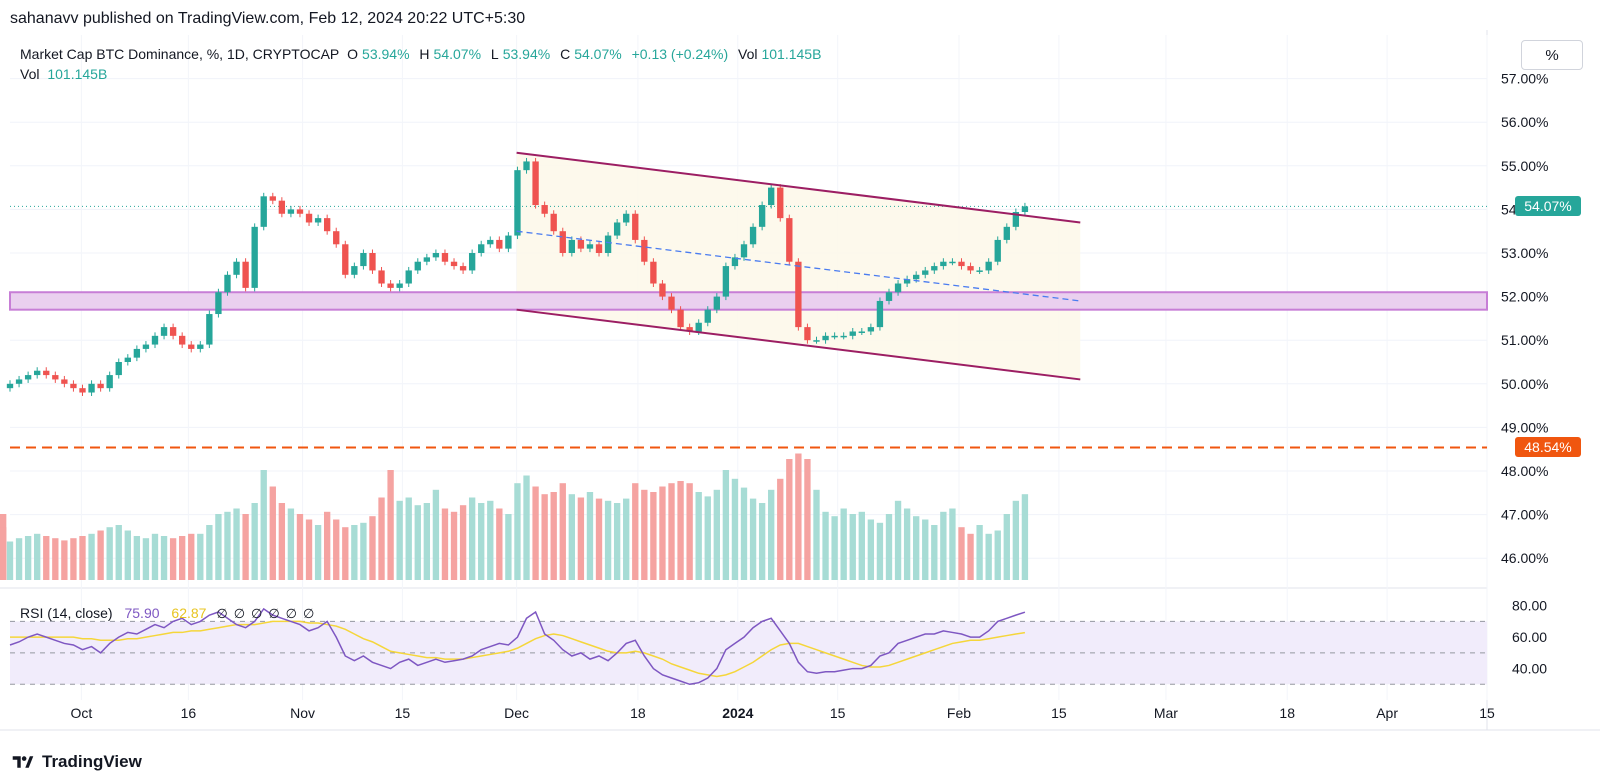 This screenshot has height=780, width=1600. I want to click on x-tick-label: Oct, so click(81, 713).